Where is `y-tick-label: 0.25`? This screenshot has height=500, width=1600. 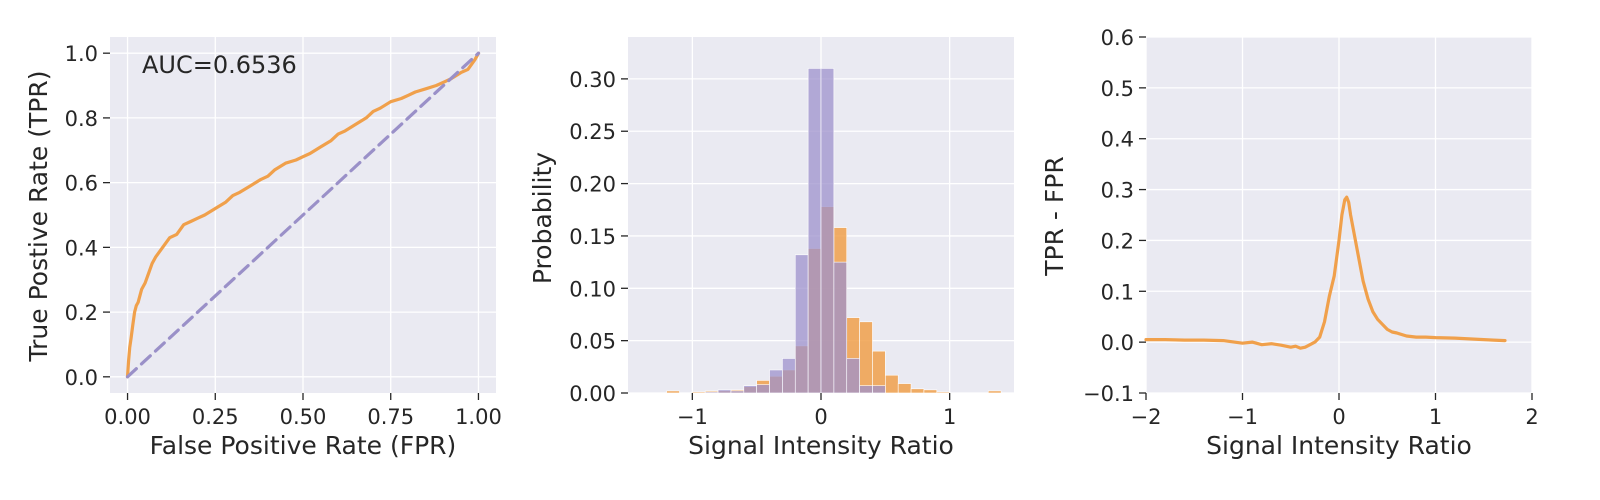 y-tick-label: 0.25 is located at coordinates (592, 132).